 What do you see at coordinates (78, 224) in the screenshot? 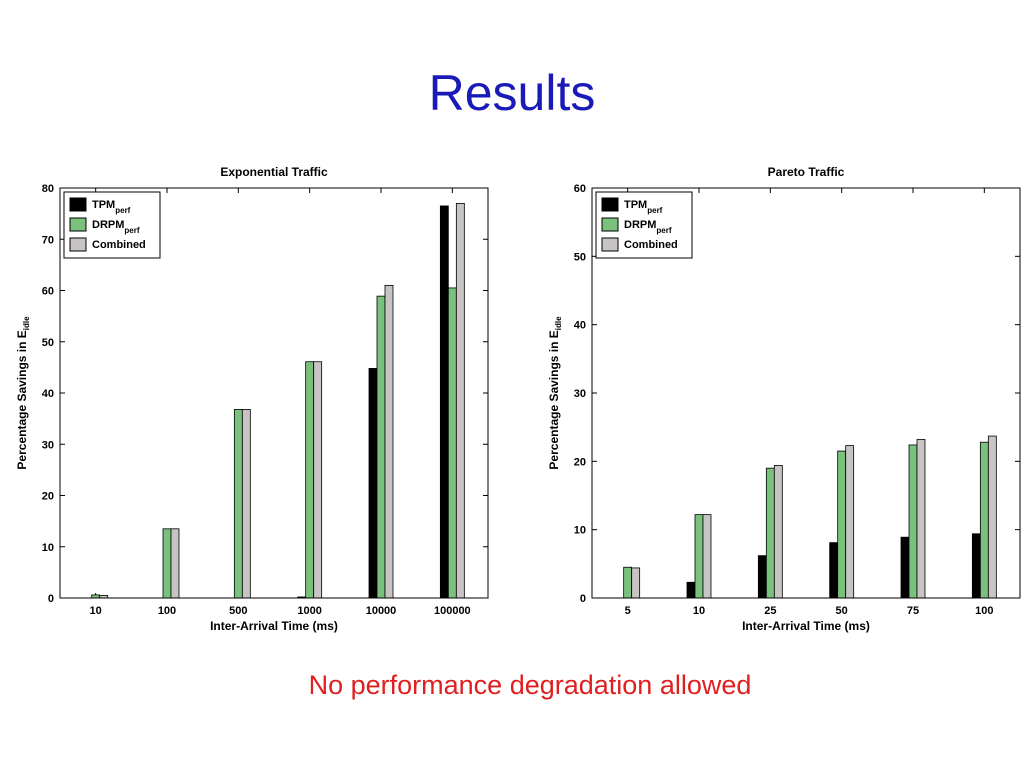
I see `chart0-legend-swatch-drpm` at bounding box center [78, 224].